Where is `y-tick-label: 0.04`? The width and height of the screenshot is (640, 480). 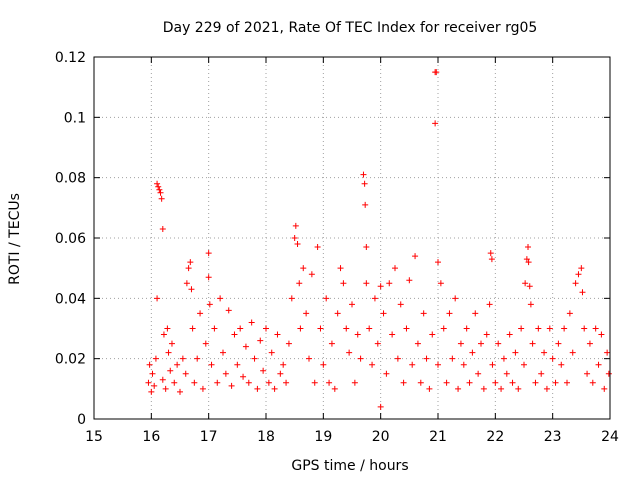 y-tick-label: 0.04 is located at coordinates (70, 299).